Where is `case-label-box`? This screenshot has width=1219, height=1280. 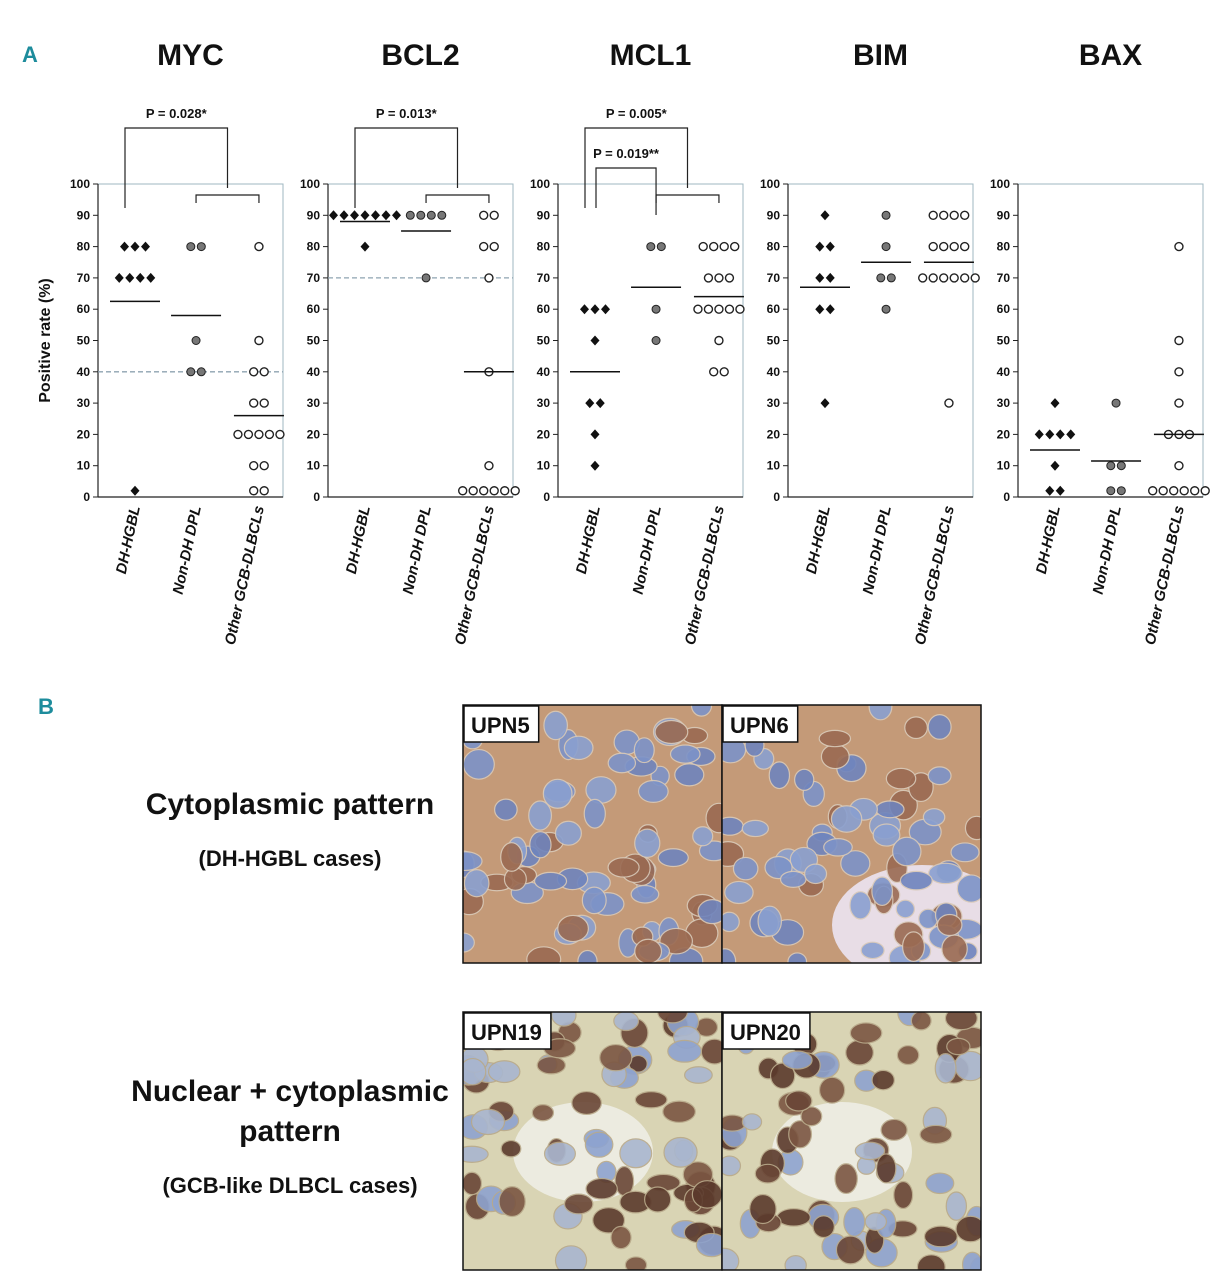
case-label-box is located at coordinates (501, 724).